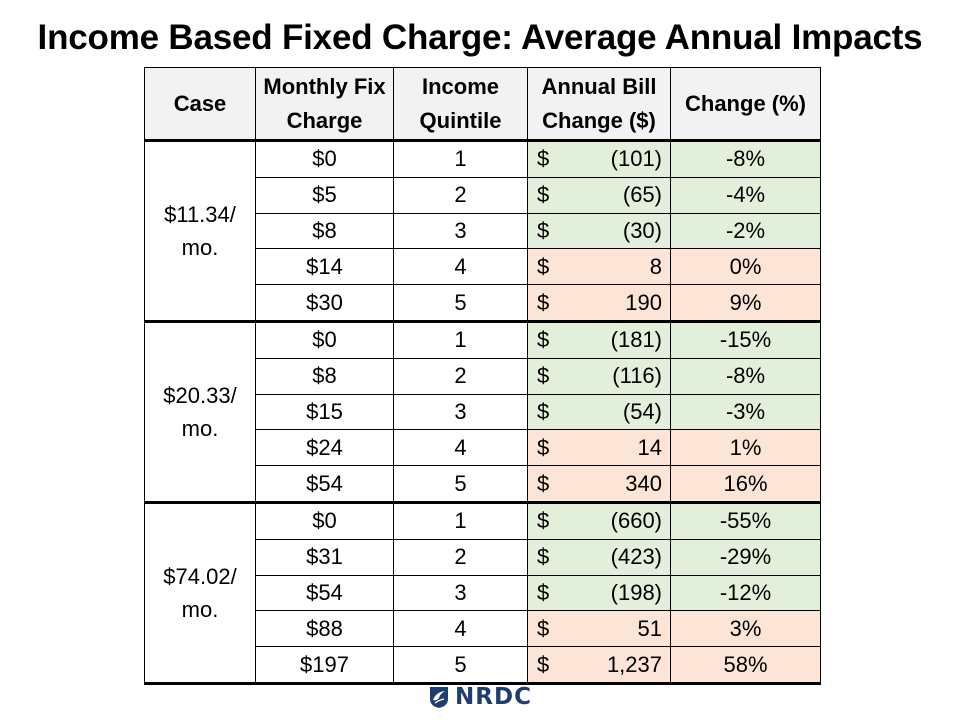  I want to click on nrdc-logo: NRDC, so click(480, 697).